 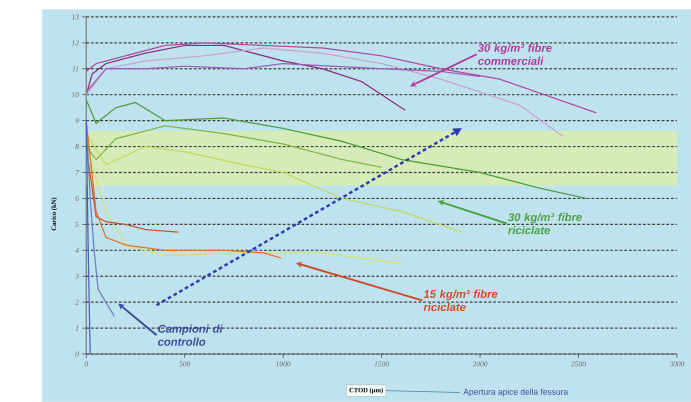 I want to click on annotation: 30 kg/m³ fibre commerciali, so click(x=515, y=55).